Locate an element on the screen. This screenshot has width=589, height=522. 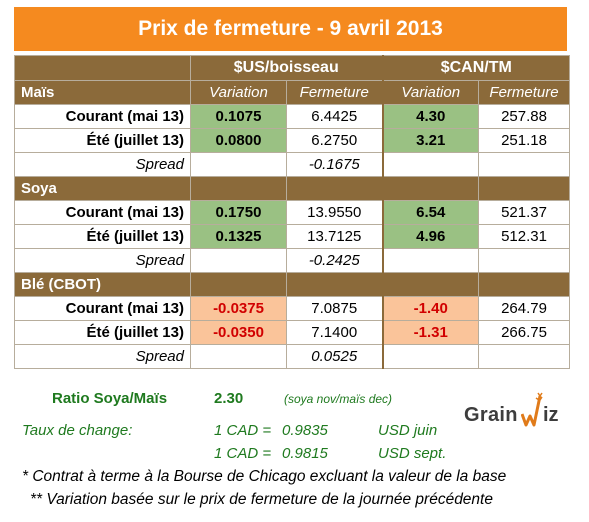
section-title-ble: Blé (CBOT) is located at coordinates (102, 284).